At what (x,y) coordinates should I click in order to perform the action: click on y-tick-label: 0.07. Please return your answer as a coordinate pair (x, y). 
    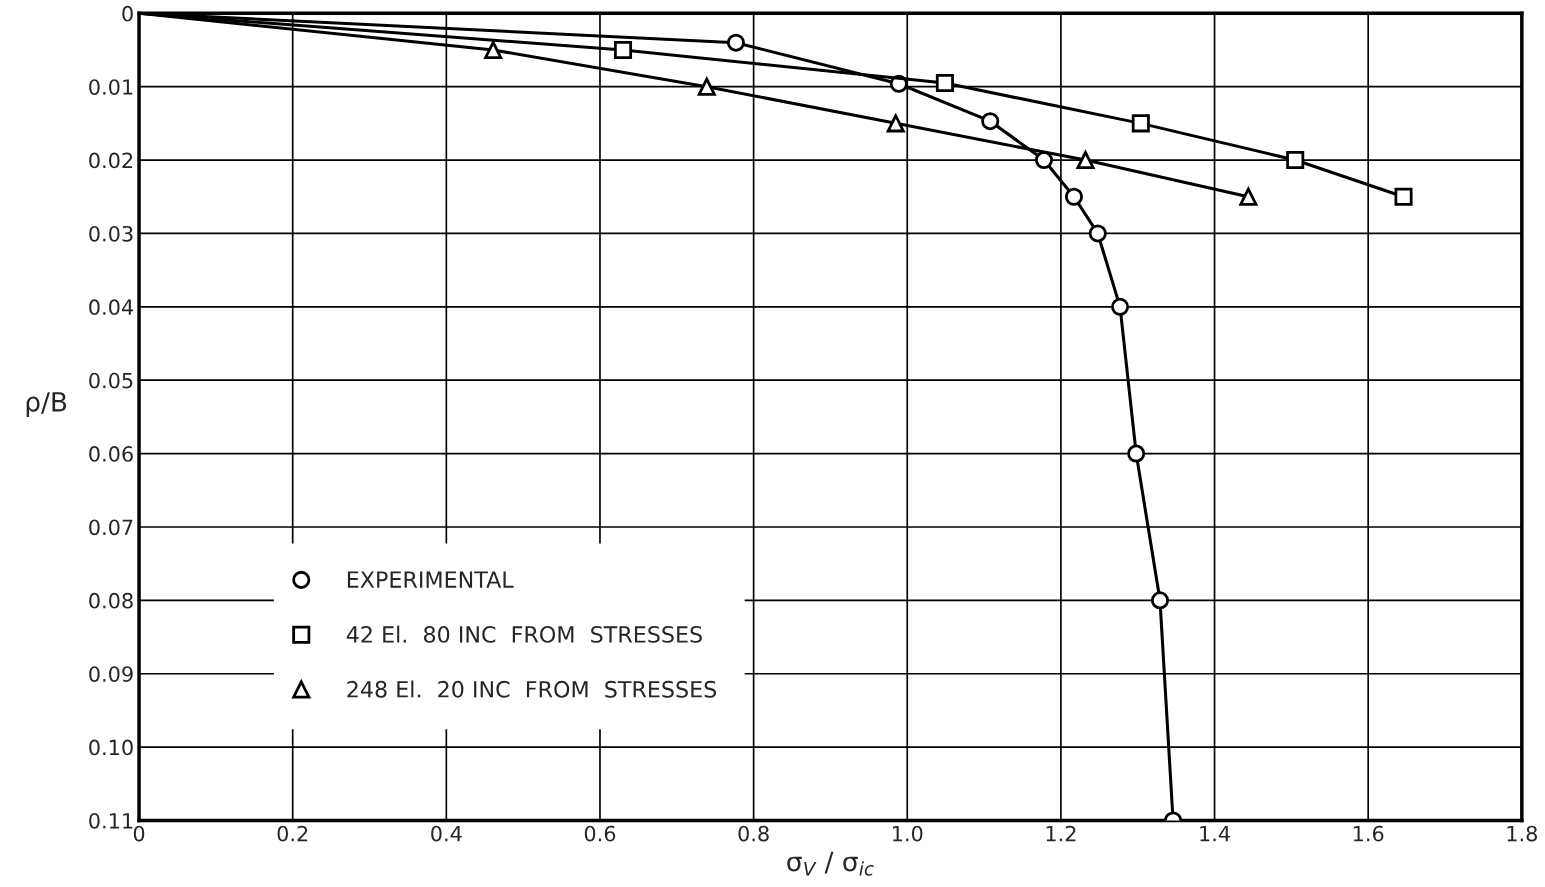
    Looking at the image, I should click on (111, 527).